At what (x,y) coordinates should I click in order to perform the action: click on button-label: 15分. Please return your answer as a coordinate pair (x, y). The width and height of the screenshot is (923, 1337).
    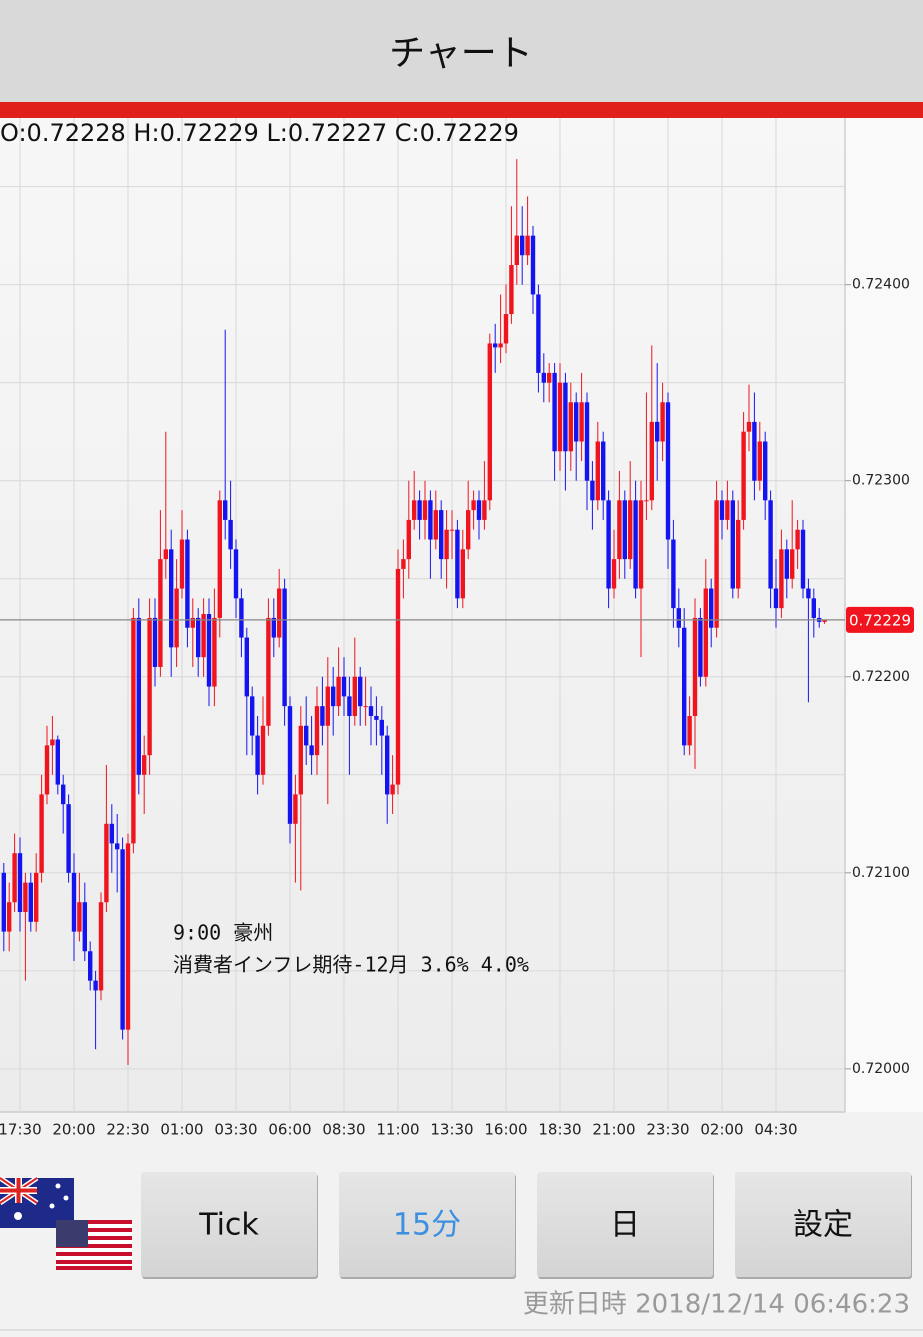
    Looking at the image, I should click on (427, 1225).